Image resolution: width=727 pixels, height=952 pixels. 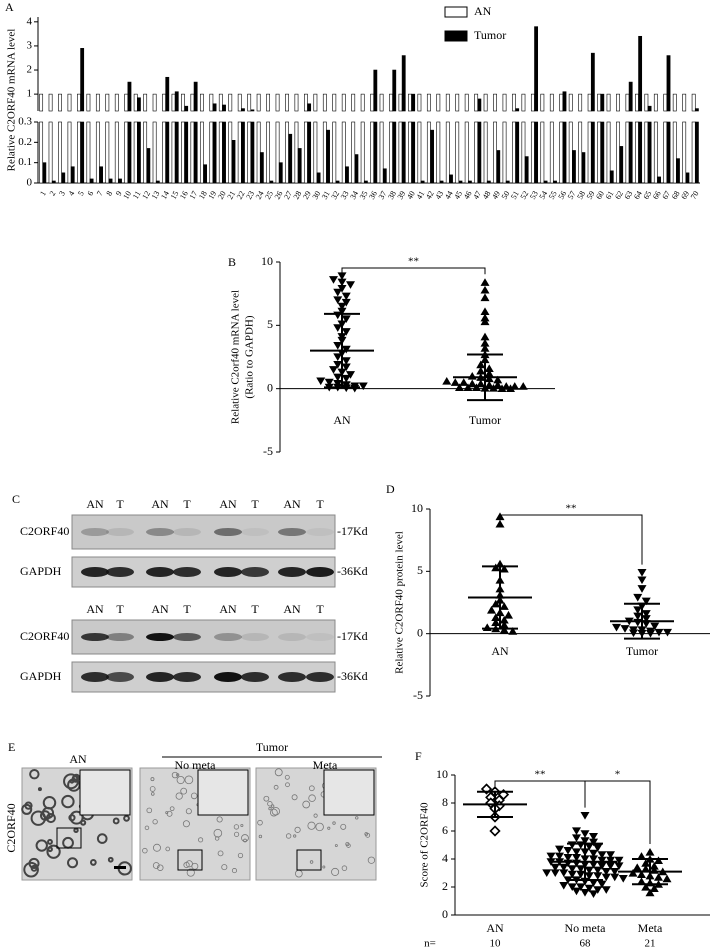 I want to click on x-tick-label: 7, so click(x=100, y=193).